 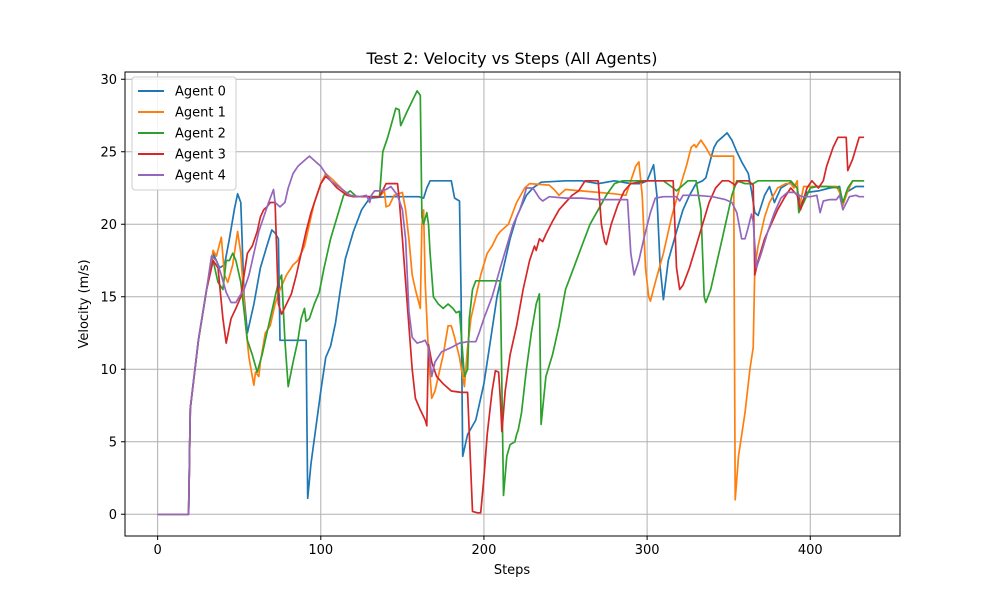 I want to click on x-tick-label: 300, so click(x=647, y=550).